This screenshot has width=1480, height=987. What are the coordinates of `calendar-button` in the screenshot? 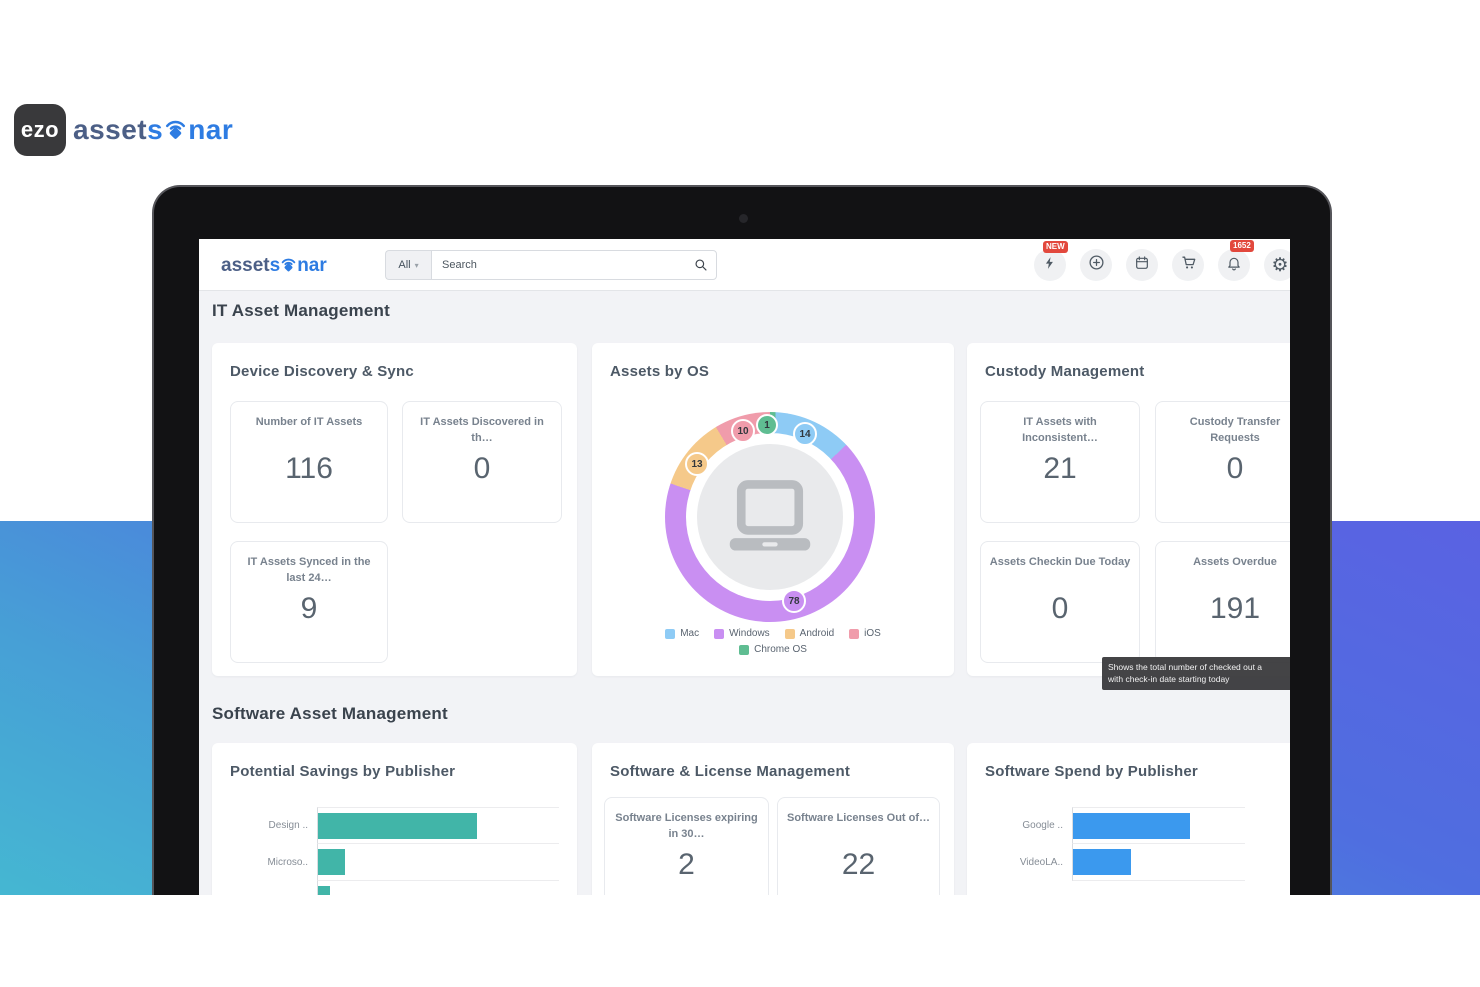 It's located at (1142, 265).